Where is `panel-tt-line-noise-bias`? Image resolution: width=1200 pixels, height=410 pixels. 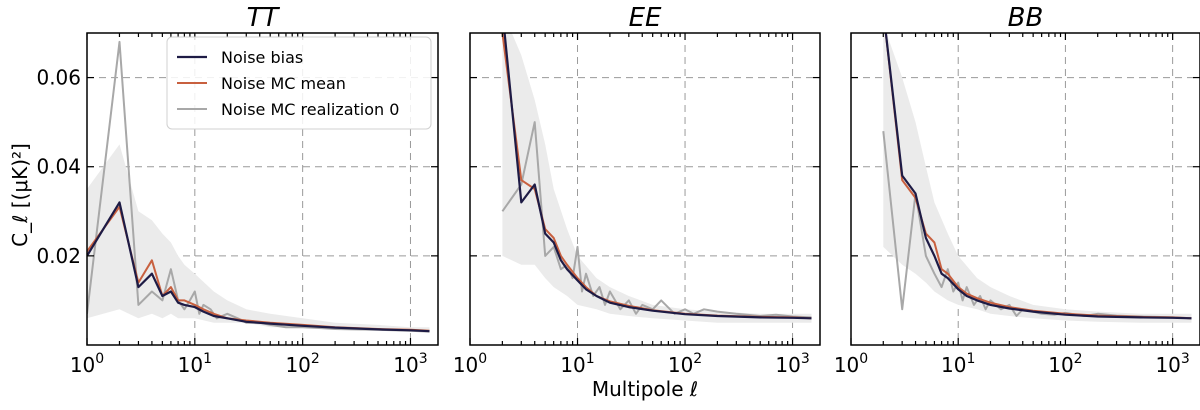 panel-tt-line-noise-bias is located at coordinates (258, 267).